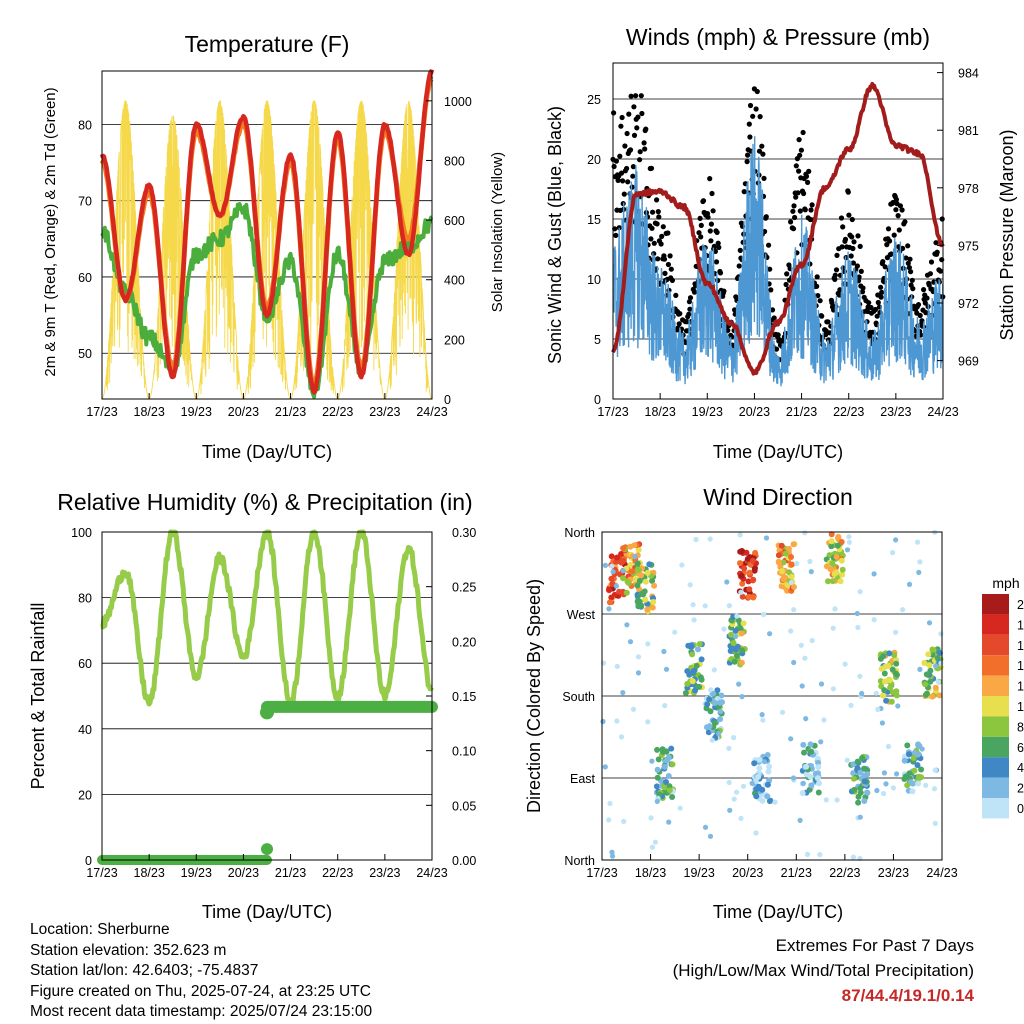  What do you see at coordinates (895, 412) in the screenshot?
I see `winds-x-tick-label: 23/23` at bounding box center [895, 412].